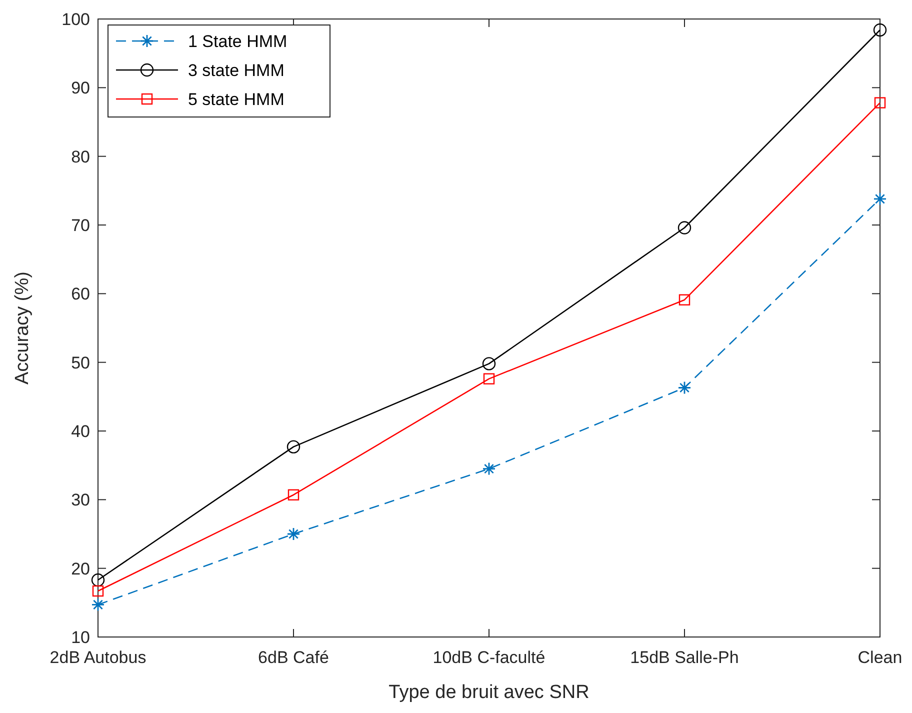 This screenshot has height=713, width=912. I want to click on x-tick-label: 2dB Autobus, so click(98, 657).